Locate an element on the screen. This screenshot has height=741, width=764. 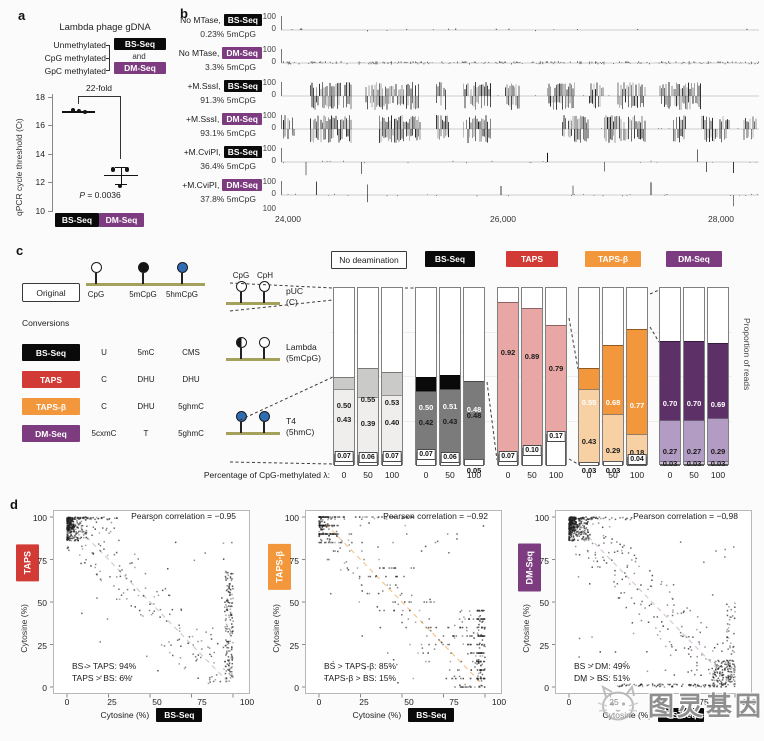
x-tick-label: 50 is located at coordinates (659, 702).